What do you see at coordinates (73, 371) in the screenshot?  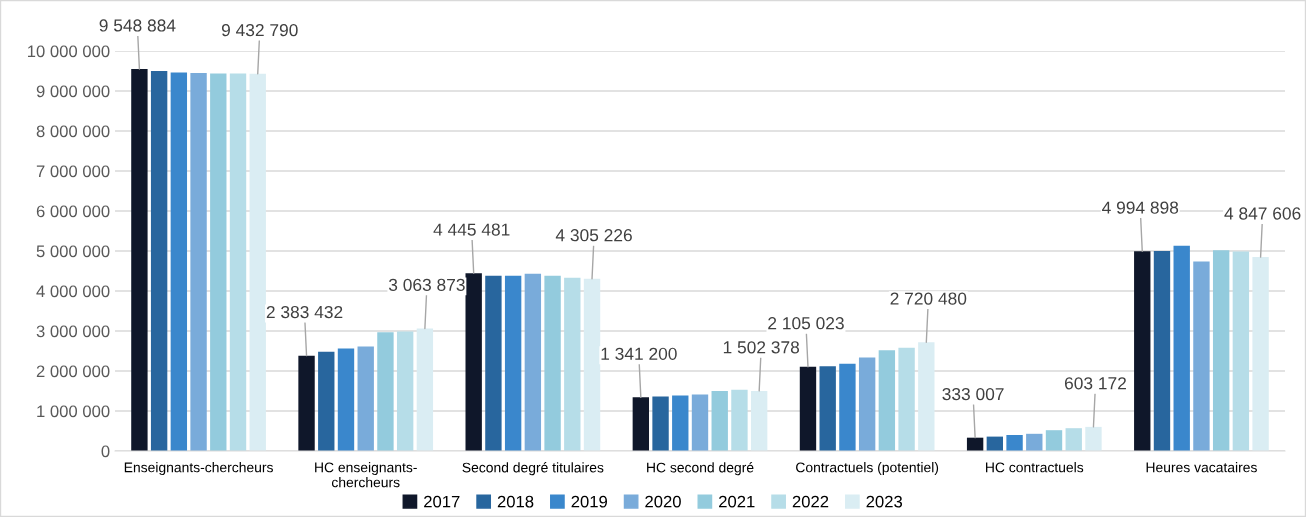 I see `y-tick-label: 2 000 000` at bounding box center [73, 371].